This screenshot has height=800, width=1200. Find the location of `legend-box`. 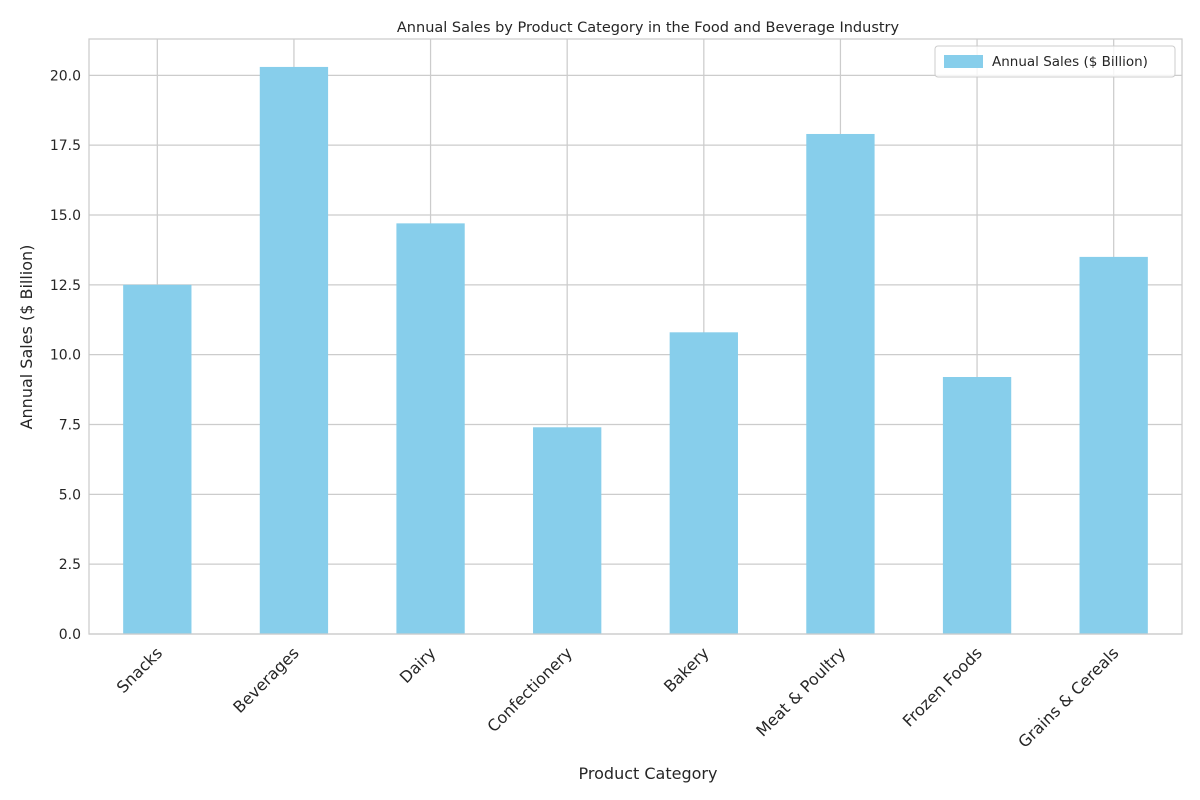

legend-box is located at coordinates (1055, 61).